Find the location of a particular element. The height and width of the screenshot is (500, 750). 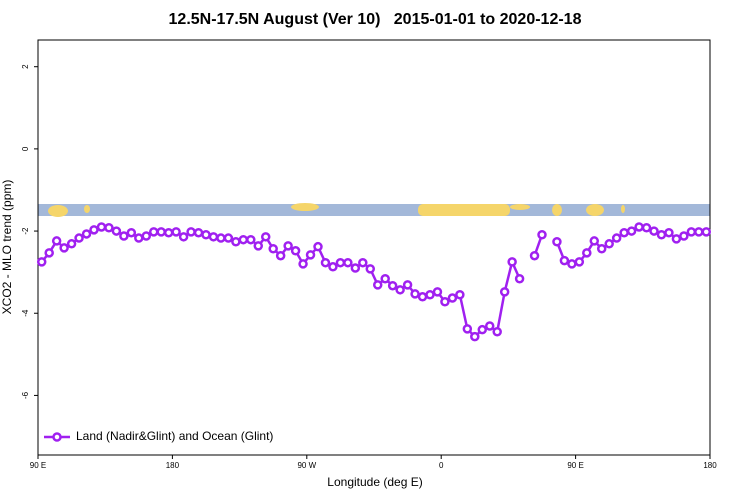

x-tick-label: 90 W is located at coordinates (306, 465).